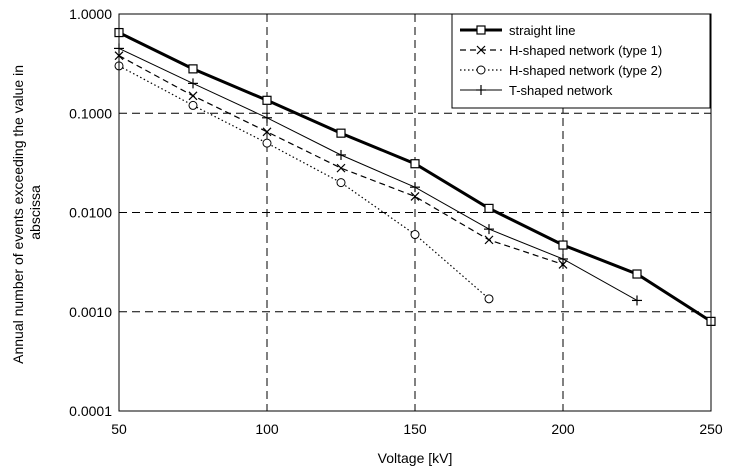 The height and width of the screenshot is (471, 752). What do you see at coordinates (35, 212) in the screenshot?
I see `y-axis-title-line-2: abscissa` at bounding box center [35, 212].